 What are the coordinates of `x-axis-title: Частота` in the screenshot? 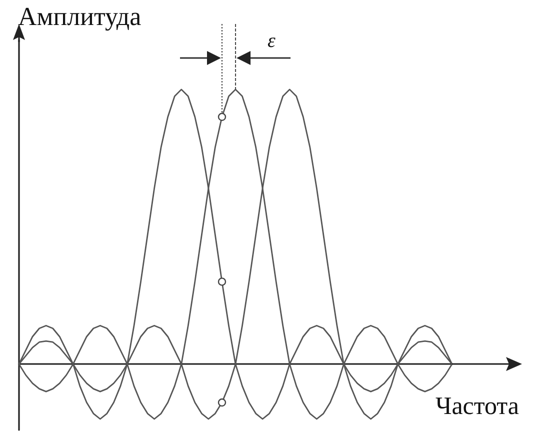 It's located at (477, 407).